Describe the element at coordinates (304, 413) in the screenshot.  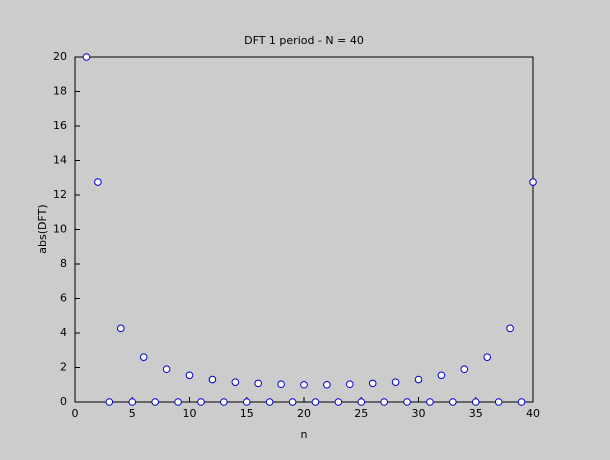
I see `x-tick-label: 20` at that location.